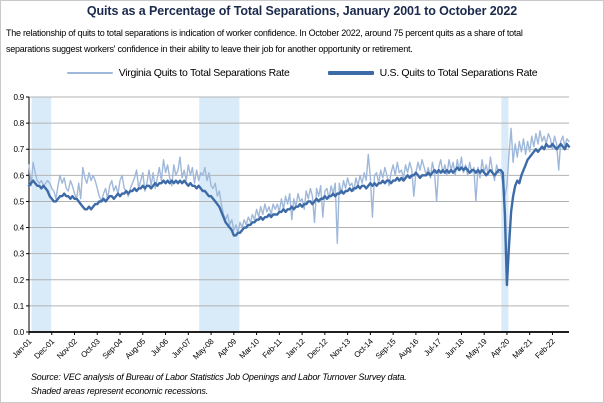 The width and height of the screenshot is (604, 403). I want to click on y-axis-tick-label: 0.6, so click(18, 175).